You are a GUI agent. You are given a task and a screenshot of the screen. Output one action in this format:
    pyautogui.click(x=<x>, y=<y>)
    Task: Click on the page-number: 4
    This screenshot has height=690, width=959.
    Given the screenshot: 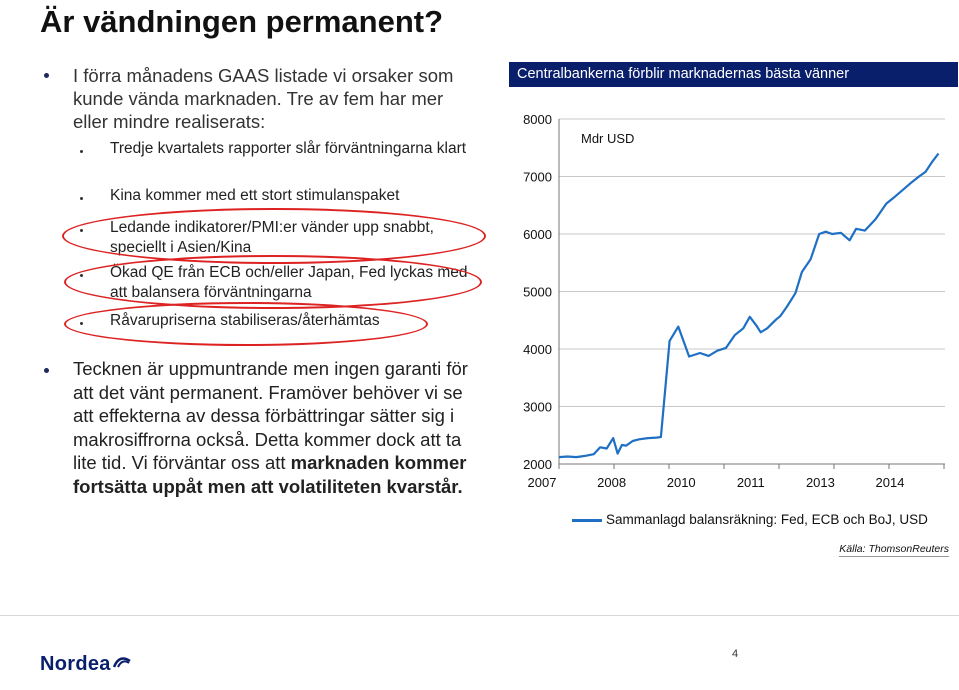 What is the action you would take?
    pyautogui.click(x=735, y=654)
    